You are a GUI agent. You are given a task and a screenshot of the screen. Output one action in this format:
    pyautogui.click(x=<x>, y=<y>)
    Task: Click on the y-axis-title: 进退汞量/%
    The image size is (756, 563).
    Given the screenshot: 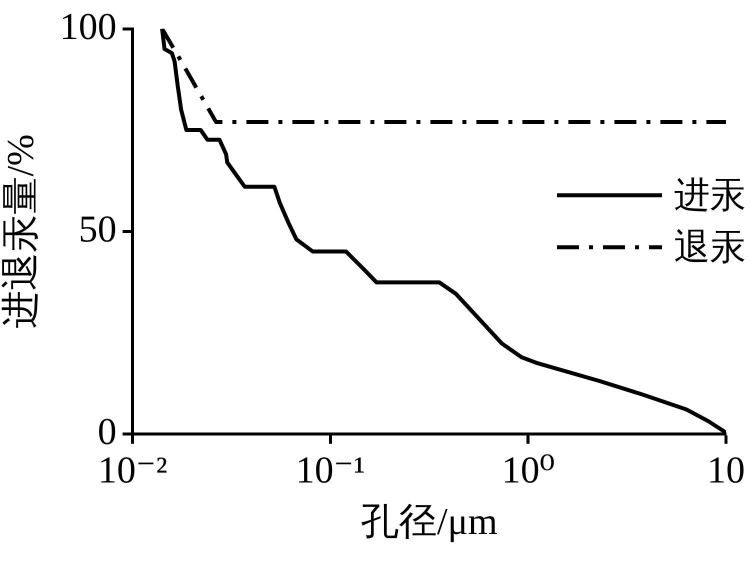 What is the action you would take?
    pyautogui.click(x=21, y=231)
    